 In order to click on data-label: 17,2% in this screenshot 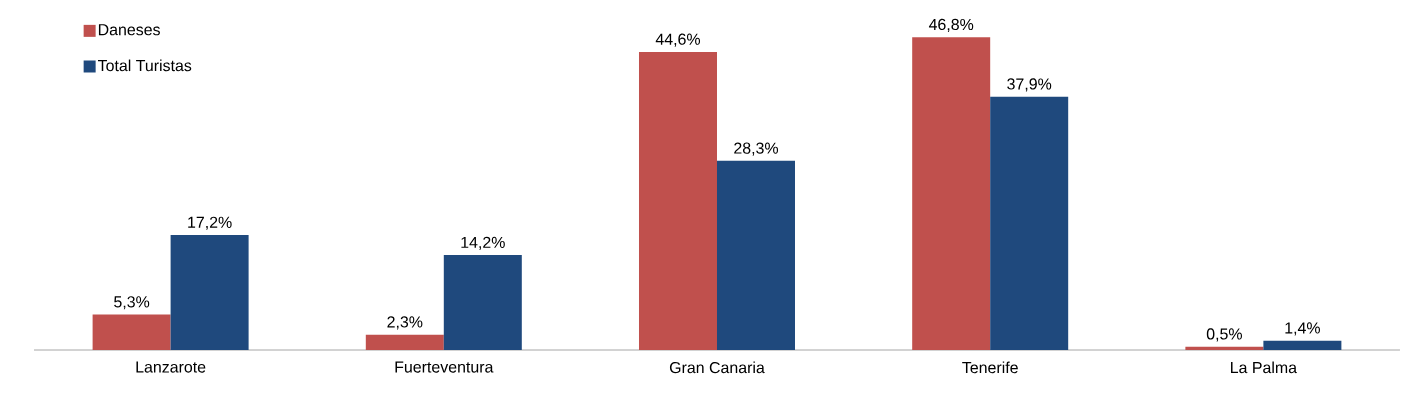, I will do `click(210, 223)`.